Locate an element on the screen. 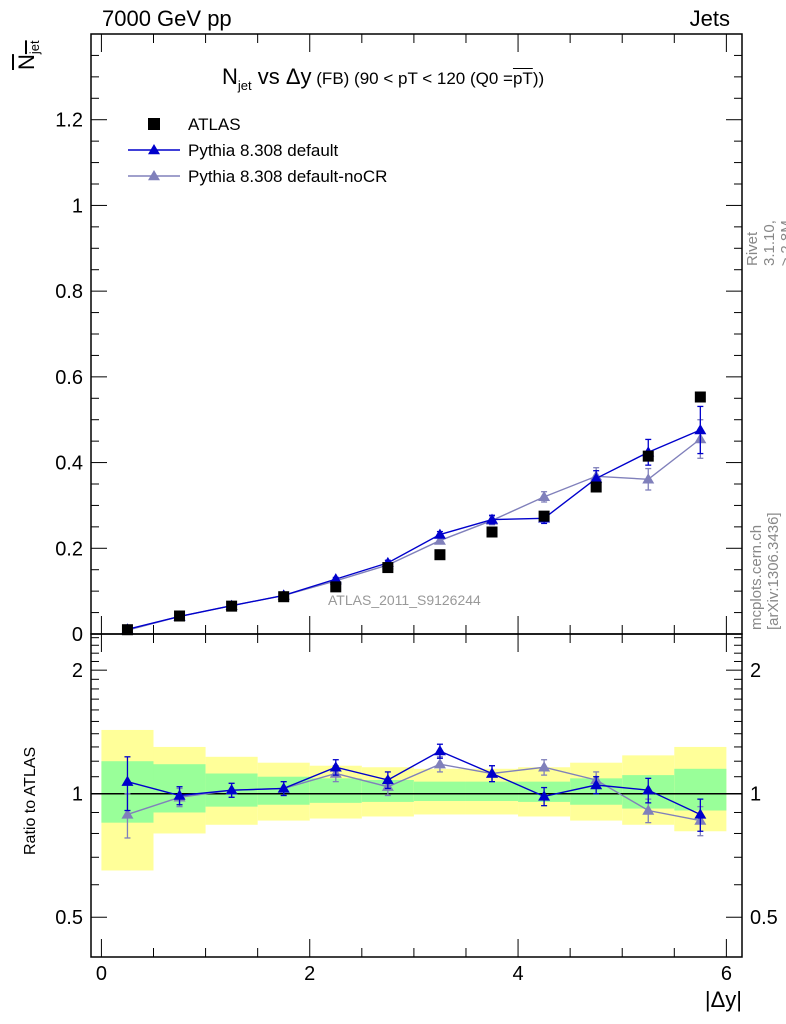 Image resolution: width=786 pixels, height=1024 pixels. ratio-series-layer is located at coordinates (414, 791).